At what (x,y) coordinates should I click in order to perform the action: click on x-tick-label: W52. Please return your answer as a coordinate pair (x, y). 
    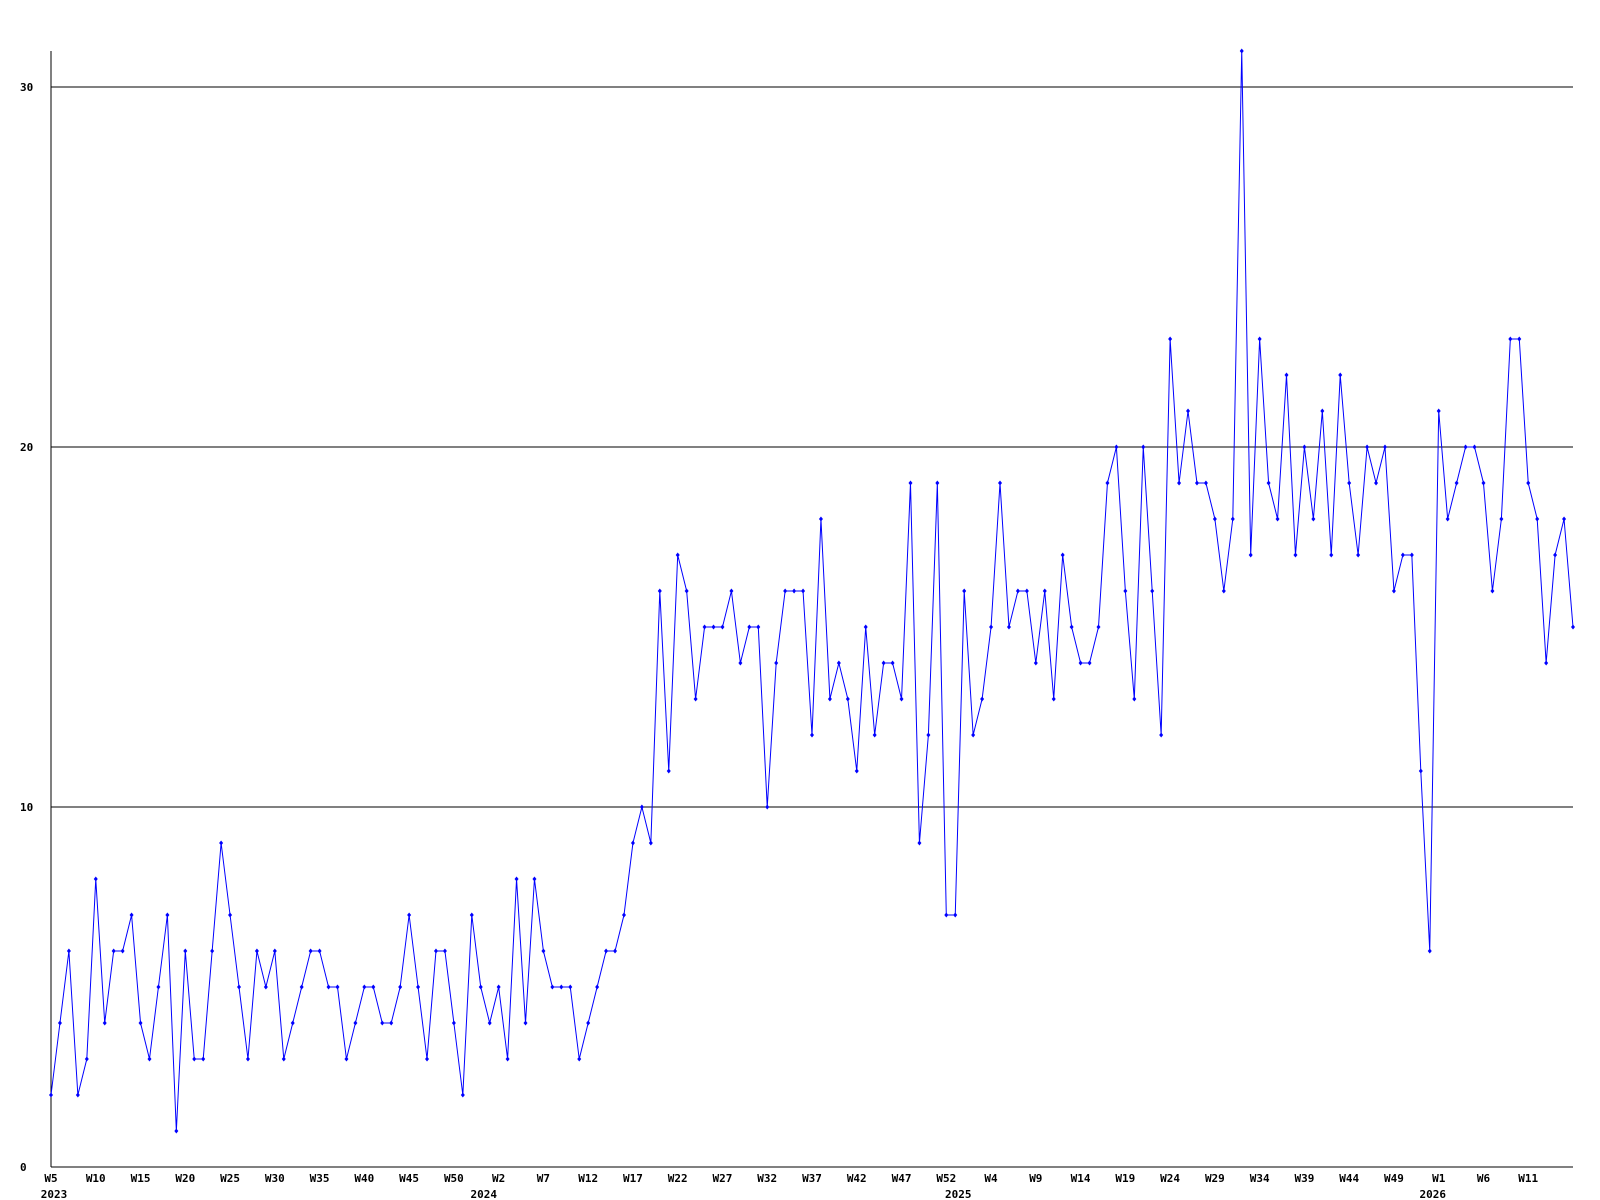
    Looking at the image, I should click on (946, 1178).